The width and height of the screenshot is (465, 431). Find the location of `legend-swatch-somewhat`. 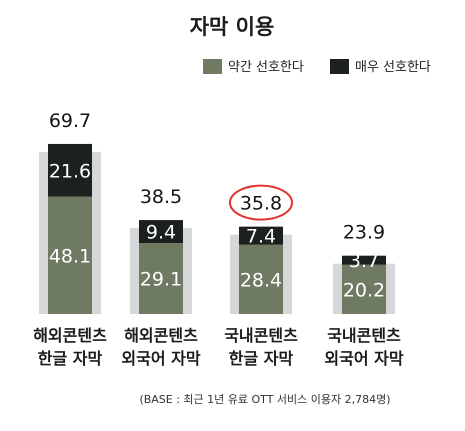

legend-swatch-somewhat is located at coordinates (212, 66).